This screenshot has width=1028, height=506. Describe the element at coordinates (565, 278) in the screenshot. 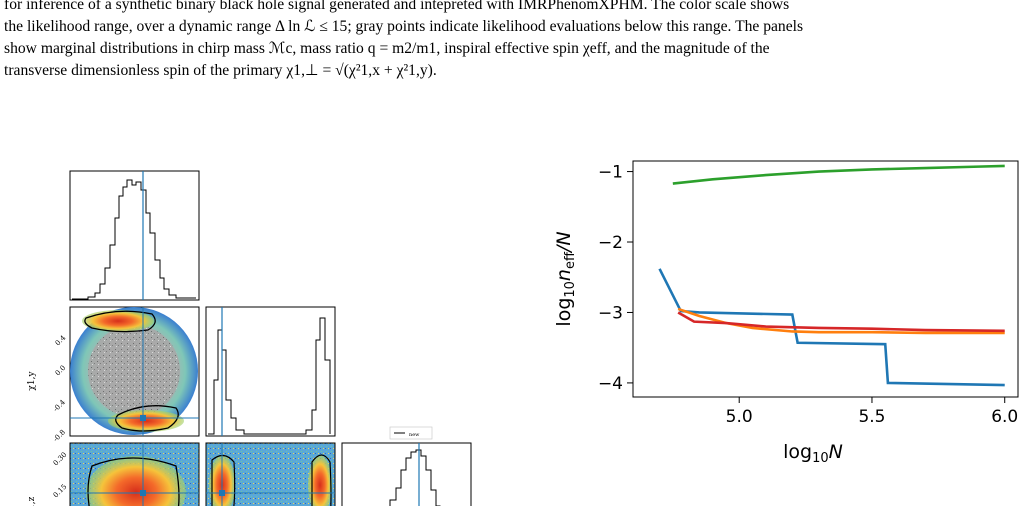

I see `y-axis-label: log10neff/N` at that location.